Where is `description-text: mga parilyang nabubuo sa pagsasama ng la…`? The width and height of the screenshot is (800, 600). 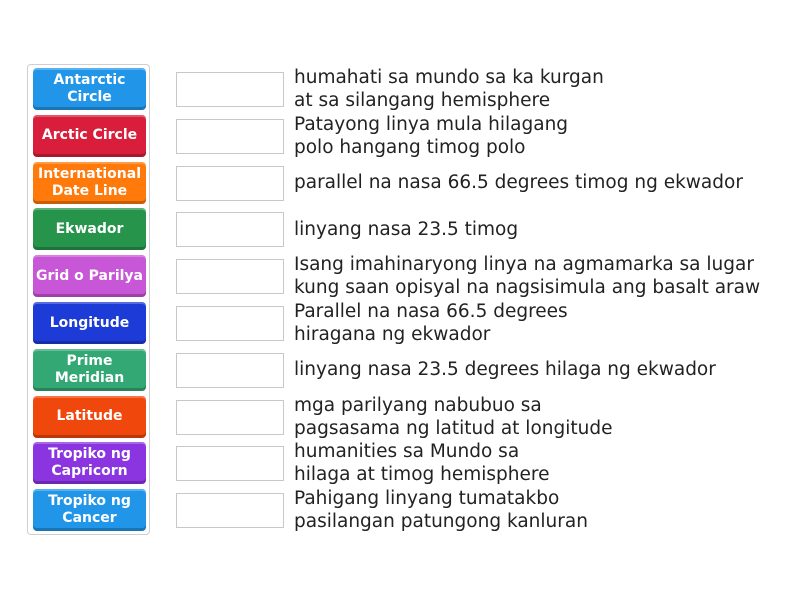 description-text: mga parilyang nabubuo sa pagsasama ng la… is located at coordinates (453, 416).